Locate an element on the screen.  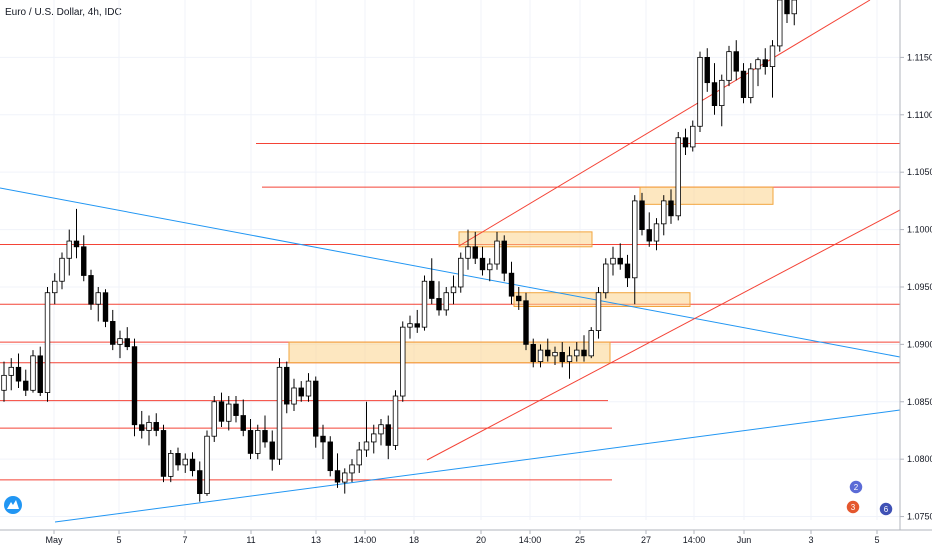
economic-event-badge-label: 6 is located at coordinates (886, 509).